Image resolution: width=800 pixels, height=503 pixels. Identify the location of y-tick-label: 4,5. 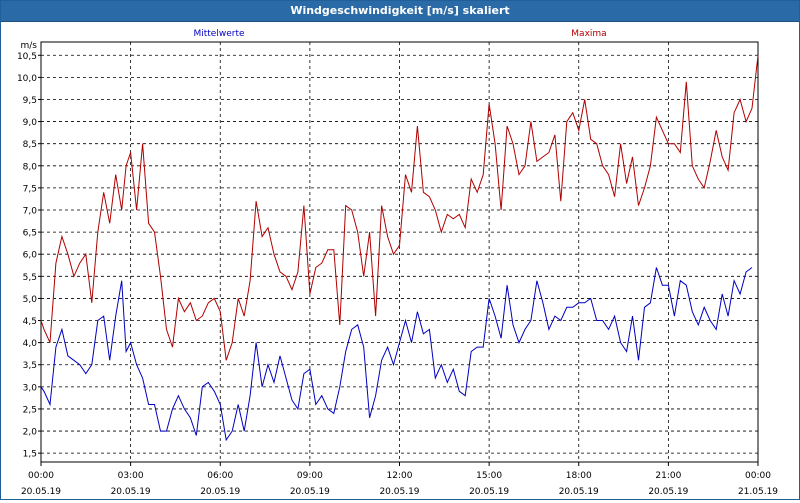
(30, 322).